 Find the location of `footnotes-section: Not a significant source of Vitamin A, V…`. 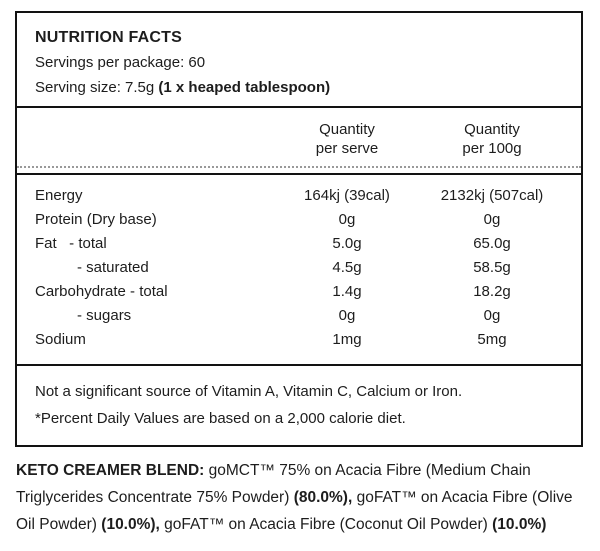

footnotes-section: Not a significant source of Vitamin A, V… is located at coordinates (299, 404).